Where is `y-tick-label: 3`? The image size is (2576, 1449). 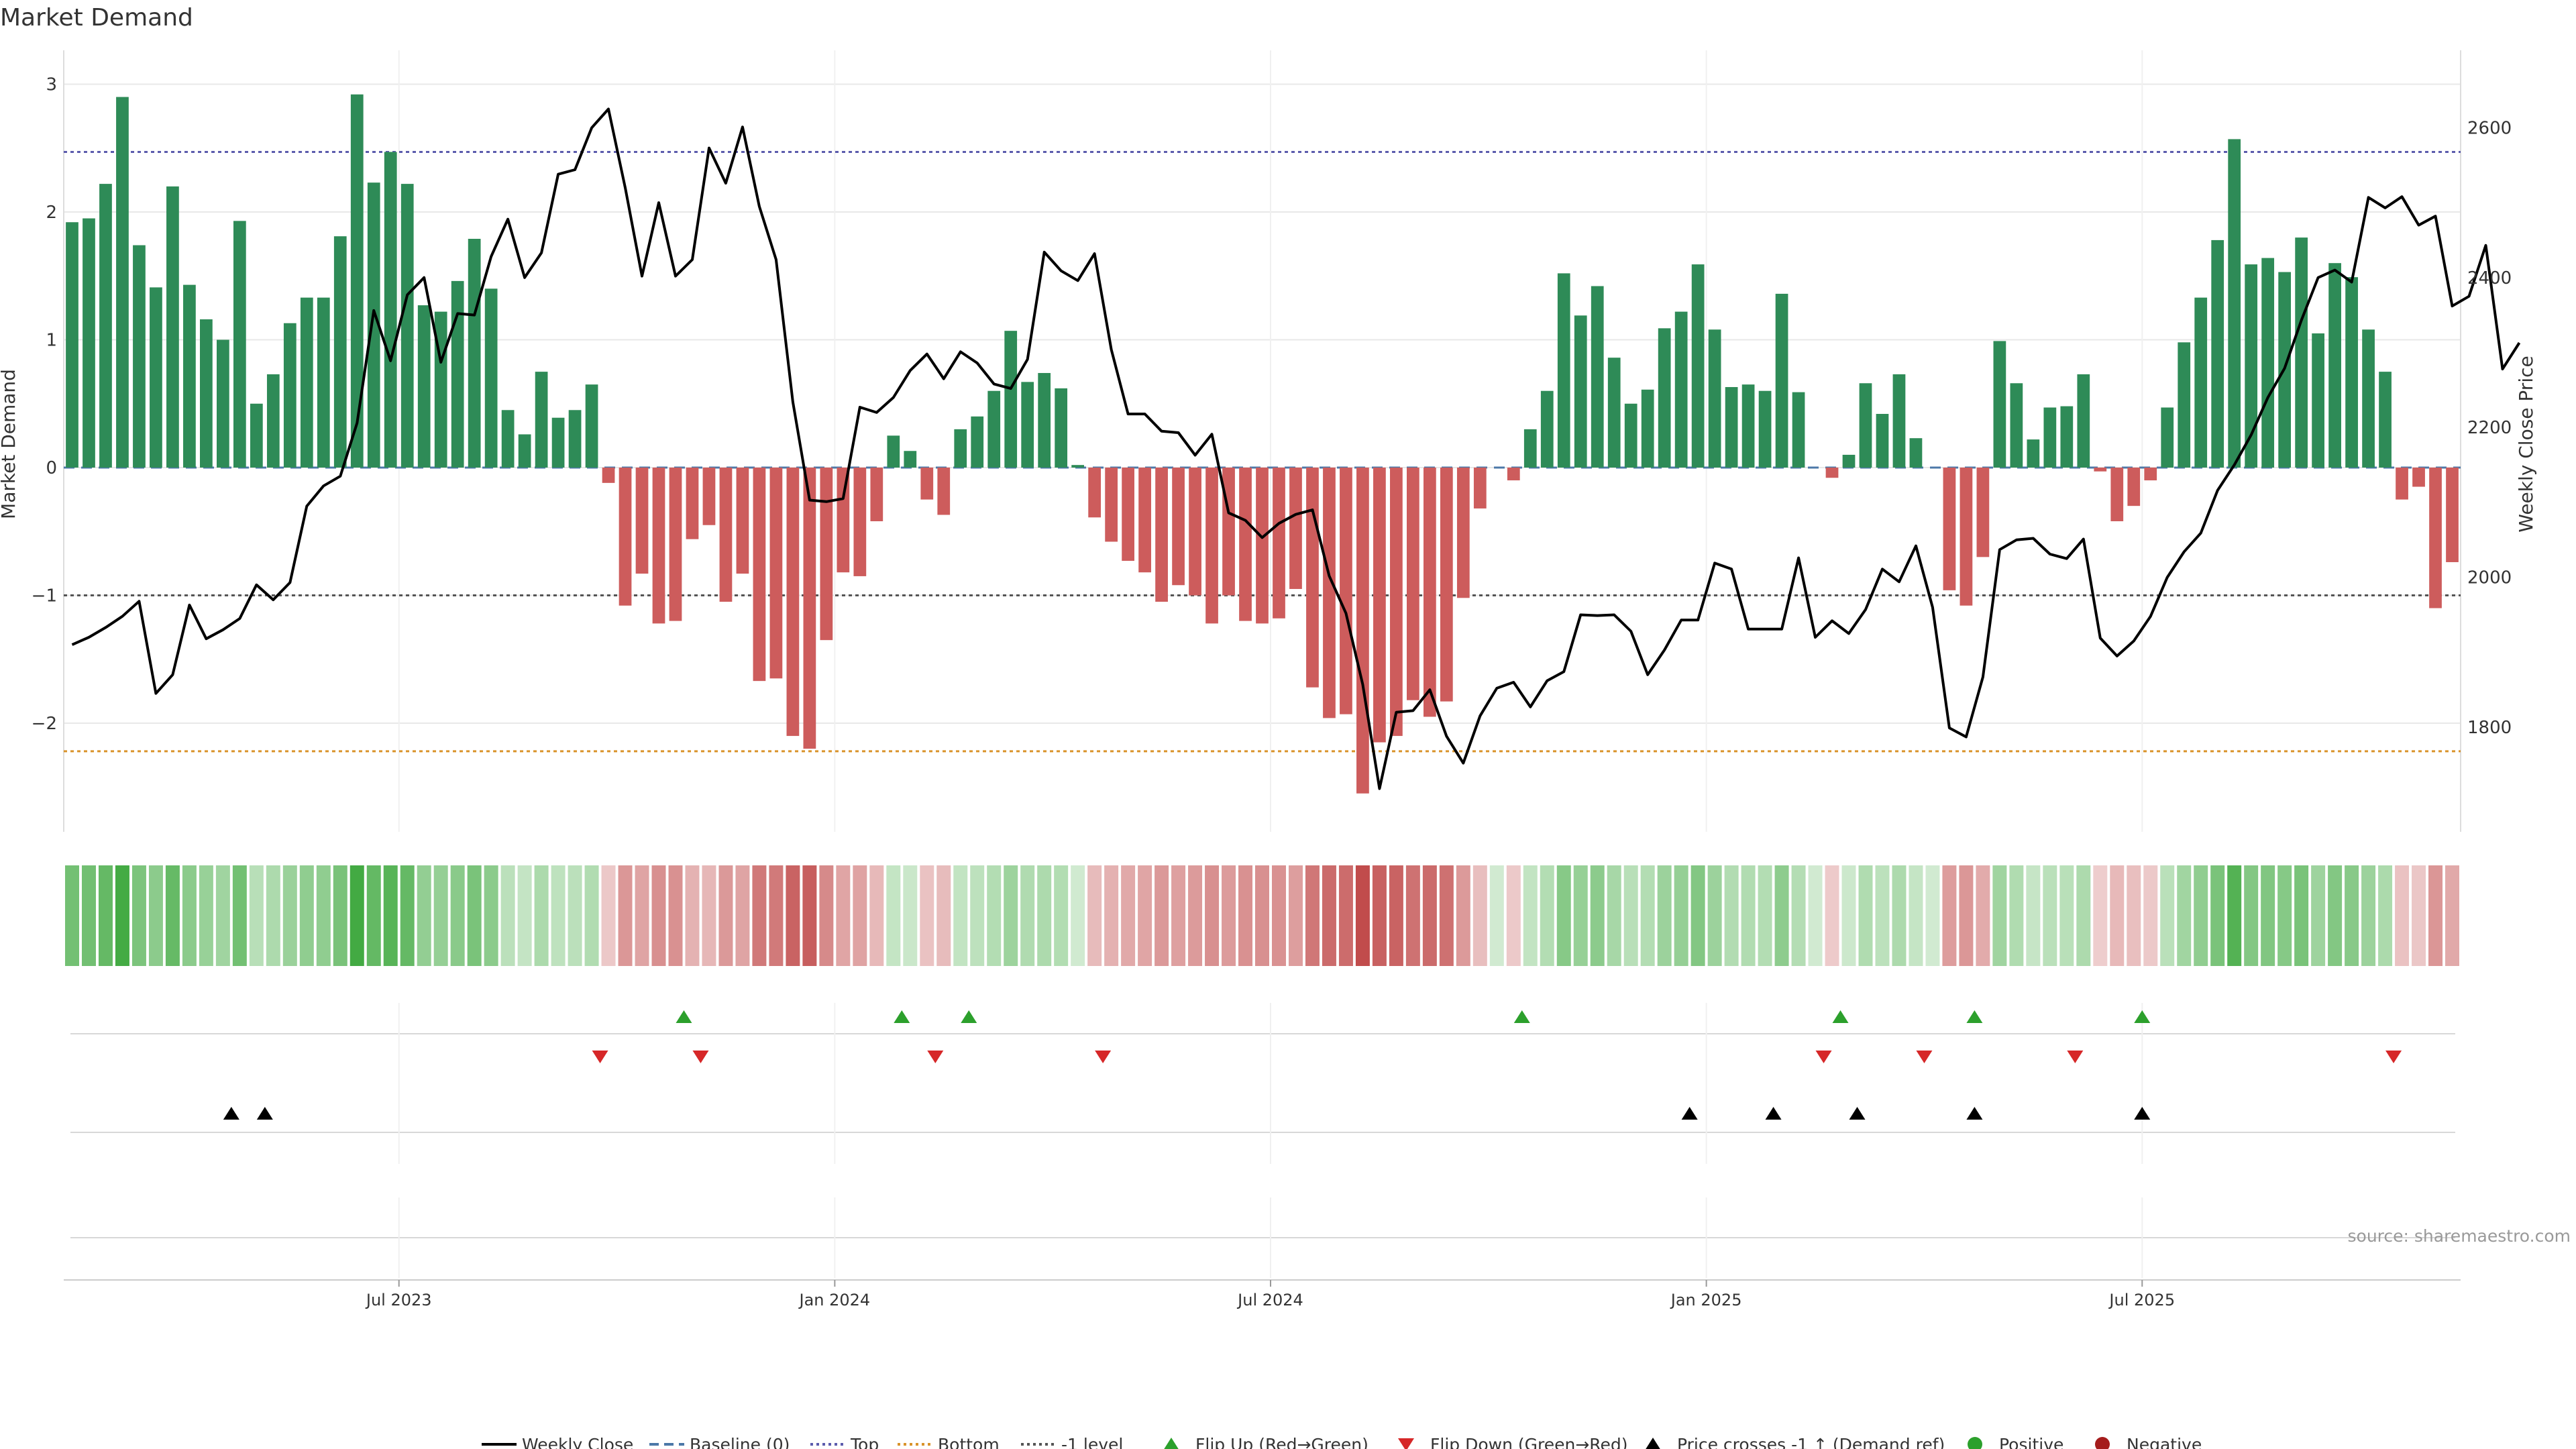 y-tick-label: 3 is located at coordinates (51, 85).